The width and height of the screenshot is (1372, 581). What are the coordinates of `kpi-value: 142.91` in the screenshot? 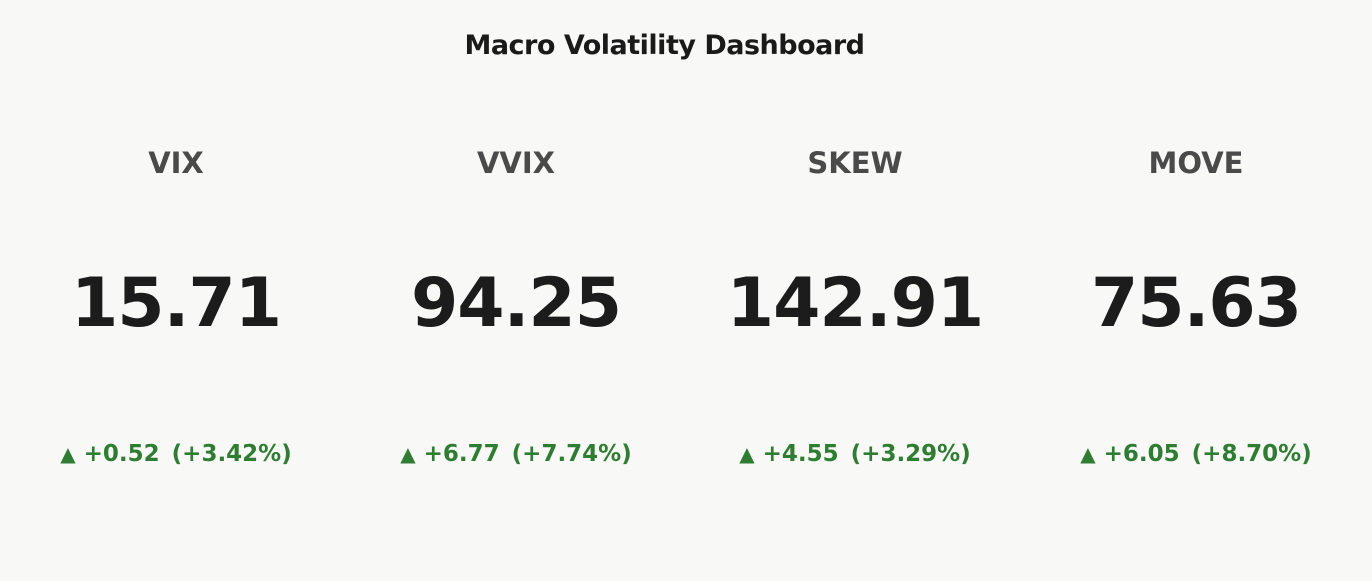 It's located at (855, 303).